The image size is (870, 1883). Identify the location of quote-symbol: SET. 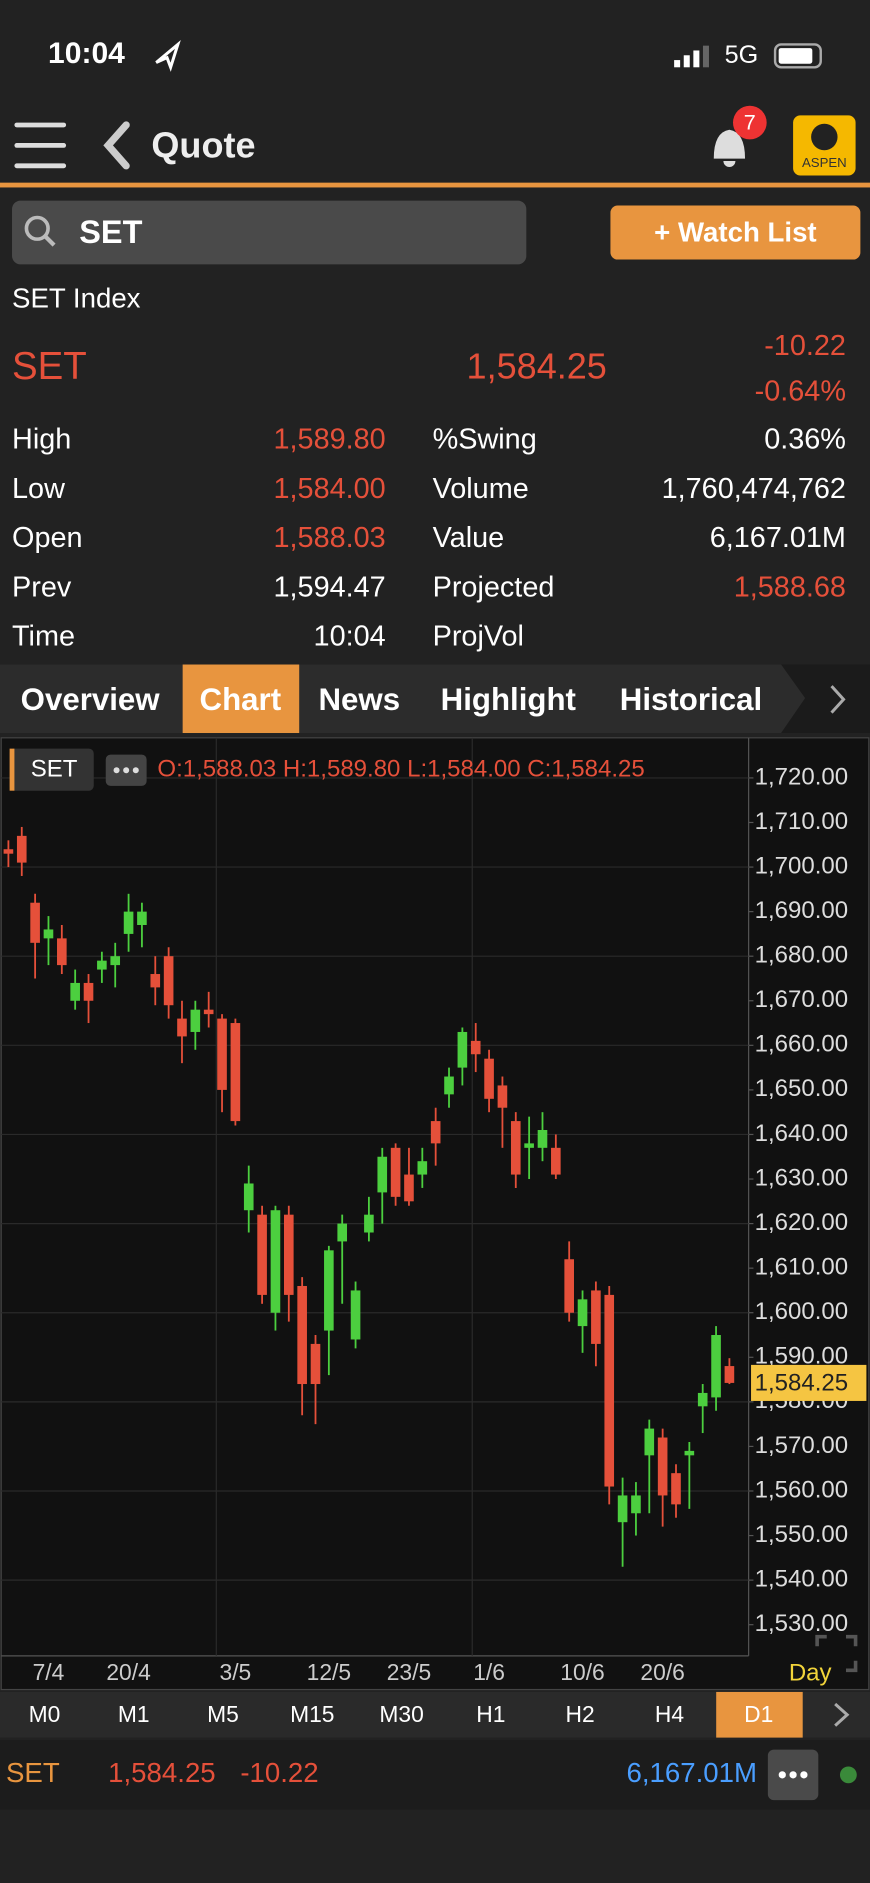
(49, 366).